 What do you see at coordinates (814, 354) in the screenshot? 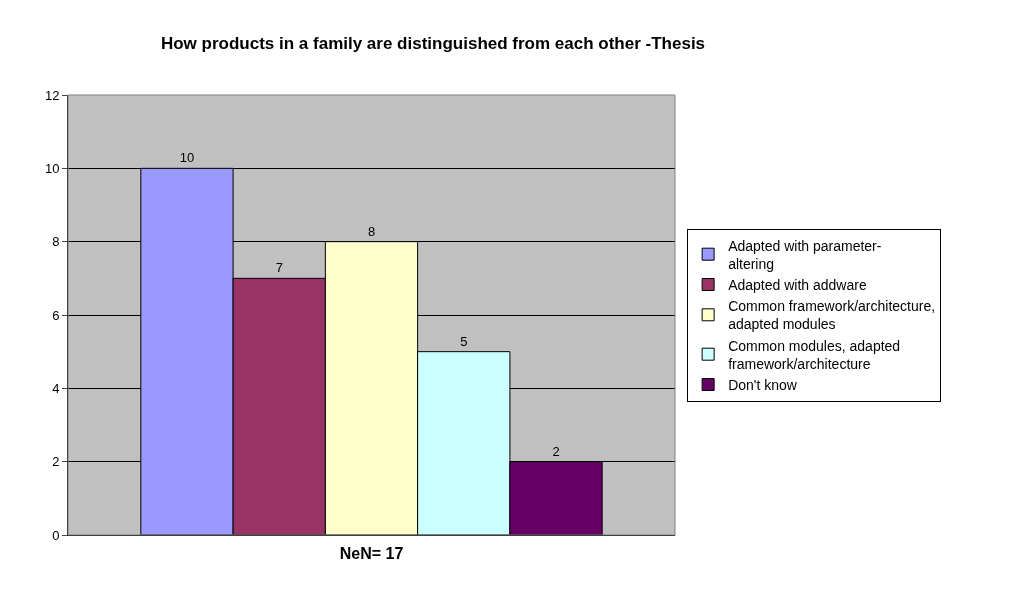
I see `legend-label: Common modules, adapted framework/architecture` at bounding box center [814, 354].